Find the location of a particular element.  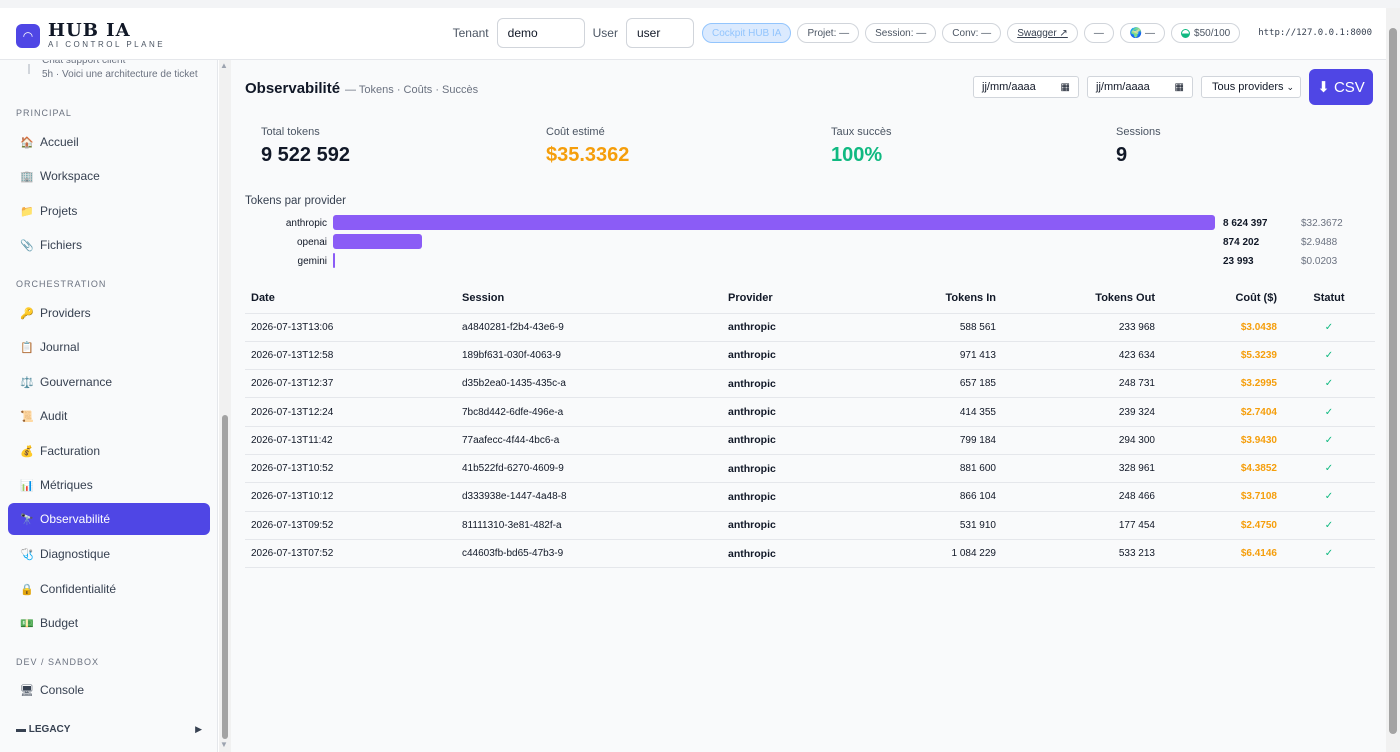

stat-estimated-cost: Coût estimé $35.3362 is located at coordinates (688, 146).